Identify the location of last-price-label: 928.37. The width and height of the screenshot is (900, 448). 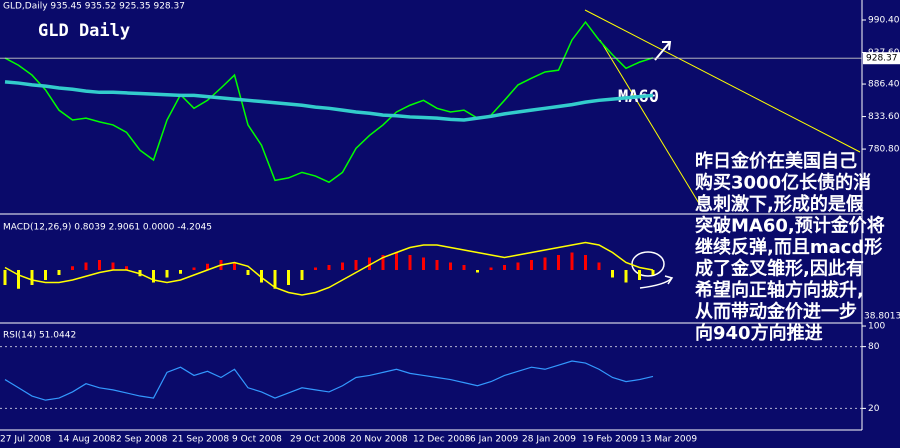
(882, 59).